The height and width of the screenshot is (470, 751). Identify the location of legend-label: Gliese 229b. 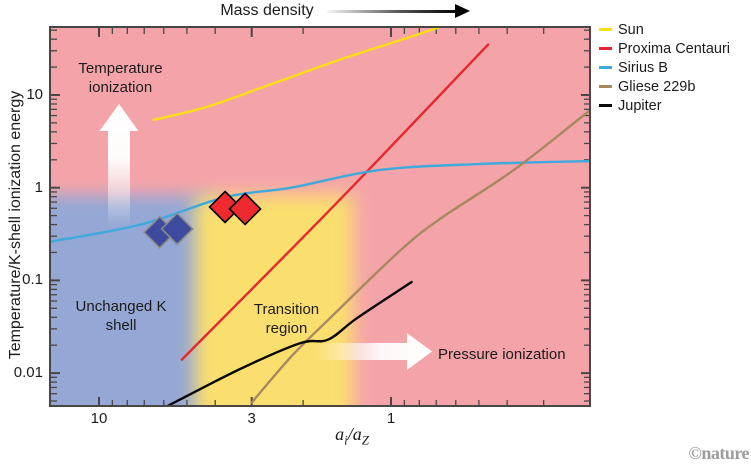
(657, 86).